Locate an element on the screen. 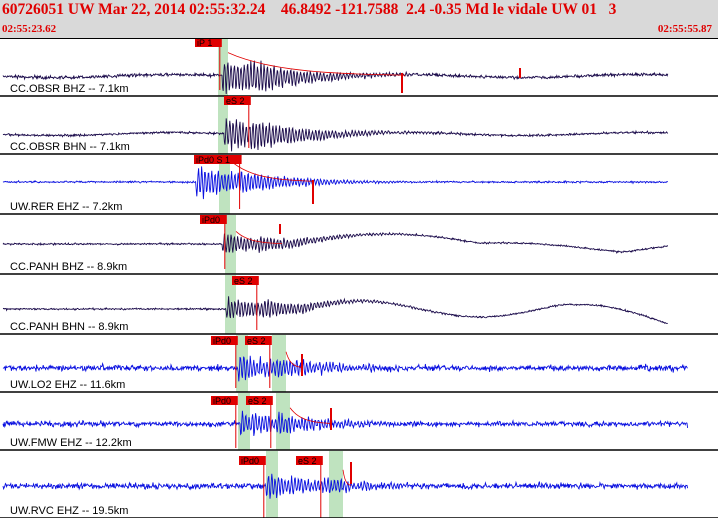 The image size is (718, 518). trace-panel: eS 2 CC.PANH BHN -- 8.9km is located at coordinates (359, 305).